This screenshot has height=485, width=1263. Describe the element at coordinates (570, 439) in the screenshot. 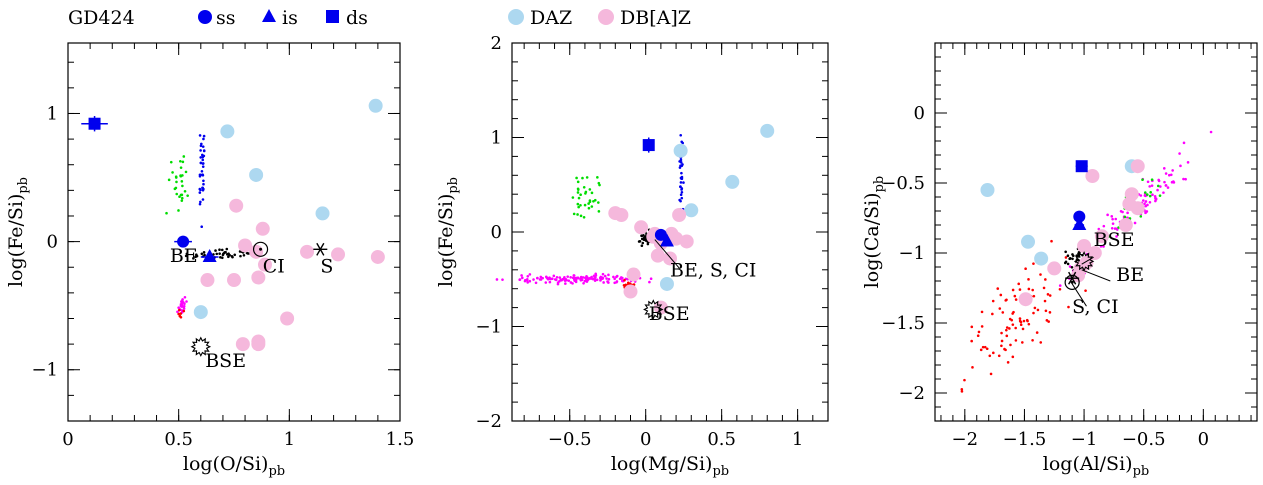

I see `x-tick-label: −0.5` at that location.